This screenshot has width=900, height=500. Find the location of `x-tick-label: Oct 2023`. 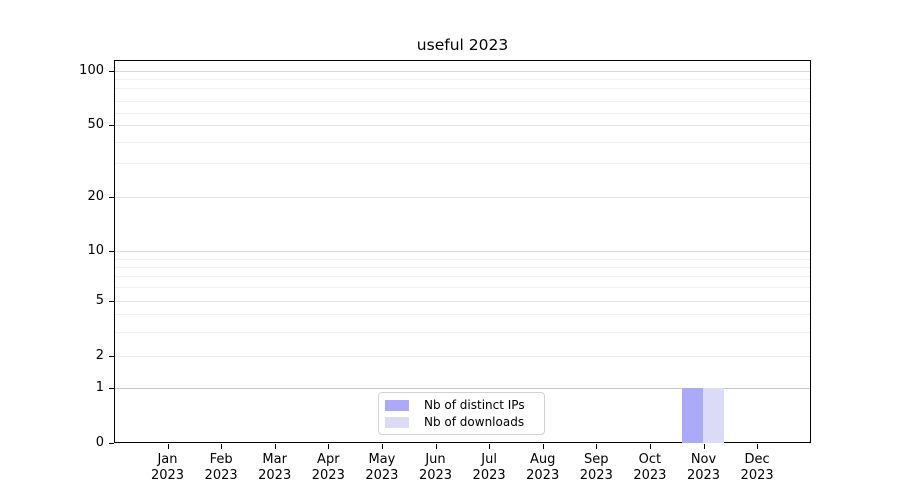

x-tick-label: Oct 2023 is located at coordinates (650, 467).